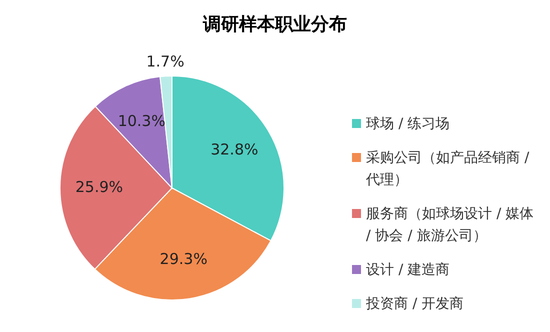 This screenshot has width=550, height=332. What do you see at coordinates (408, 270) in the screenshot?
I see `legend-label: 设计 / 建造商` at bounding box center [408, 270].